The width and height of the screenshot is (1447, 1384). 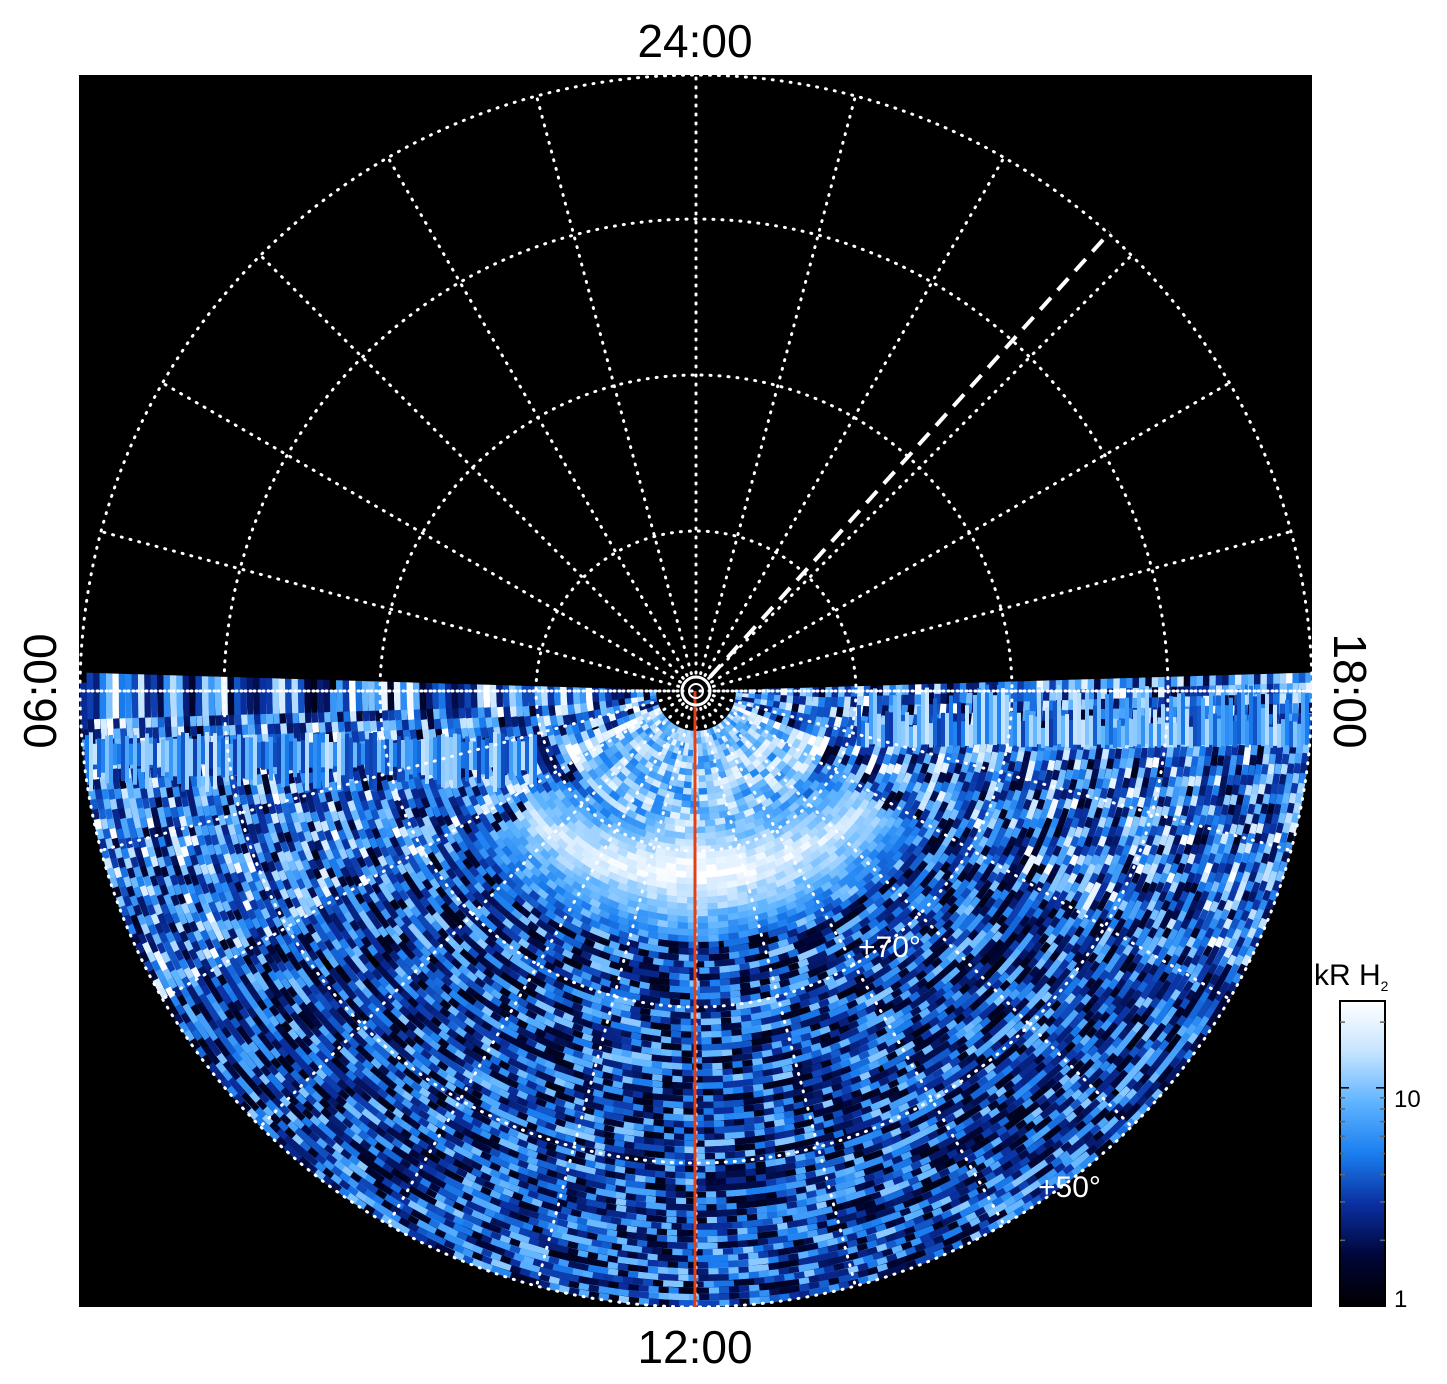 What do you see at coordinates (1400, 1299) in the screenshot?
I see `colorbar-tick-label-1: 1` at bounding box center [1400, 1299].